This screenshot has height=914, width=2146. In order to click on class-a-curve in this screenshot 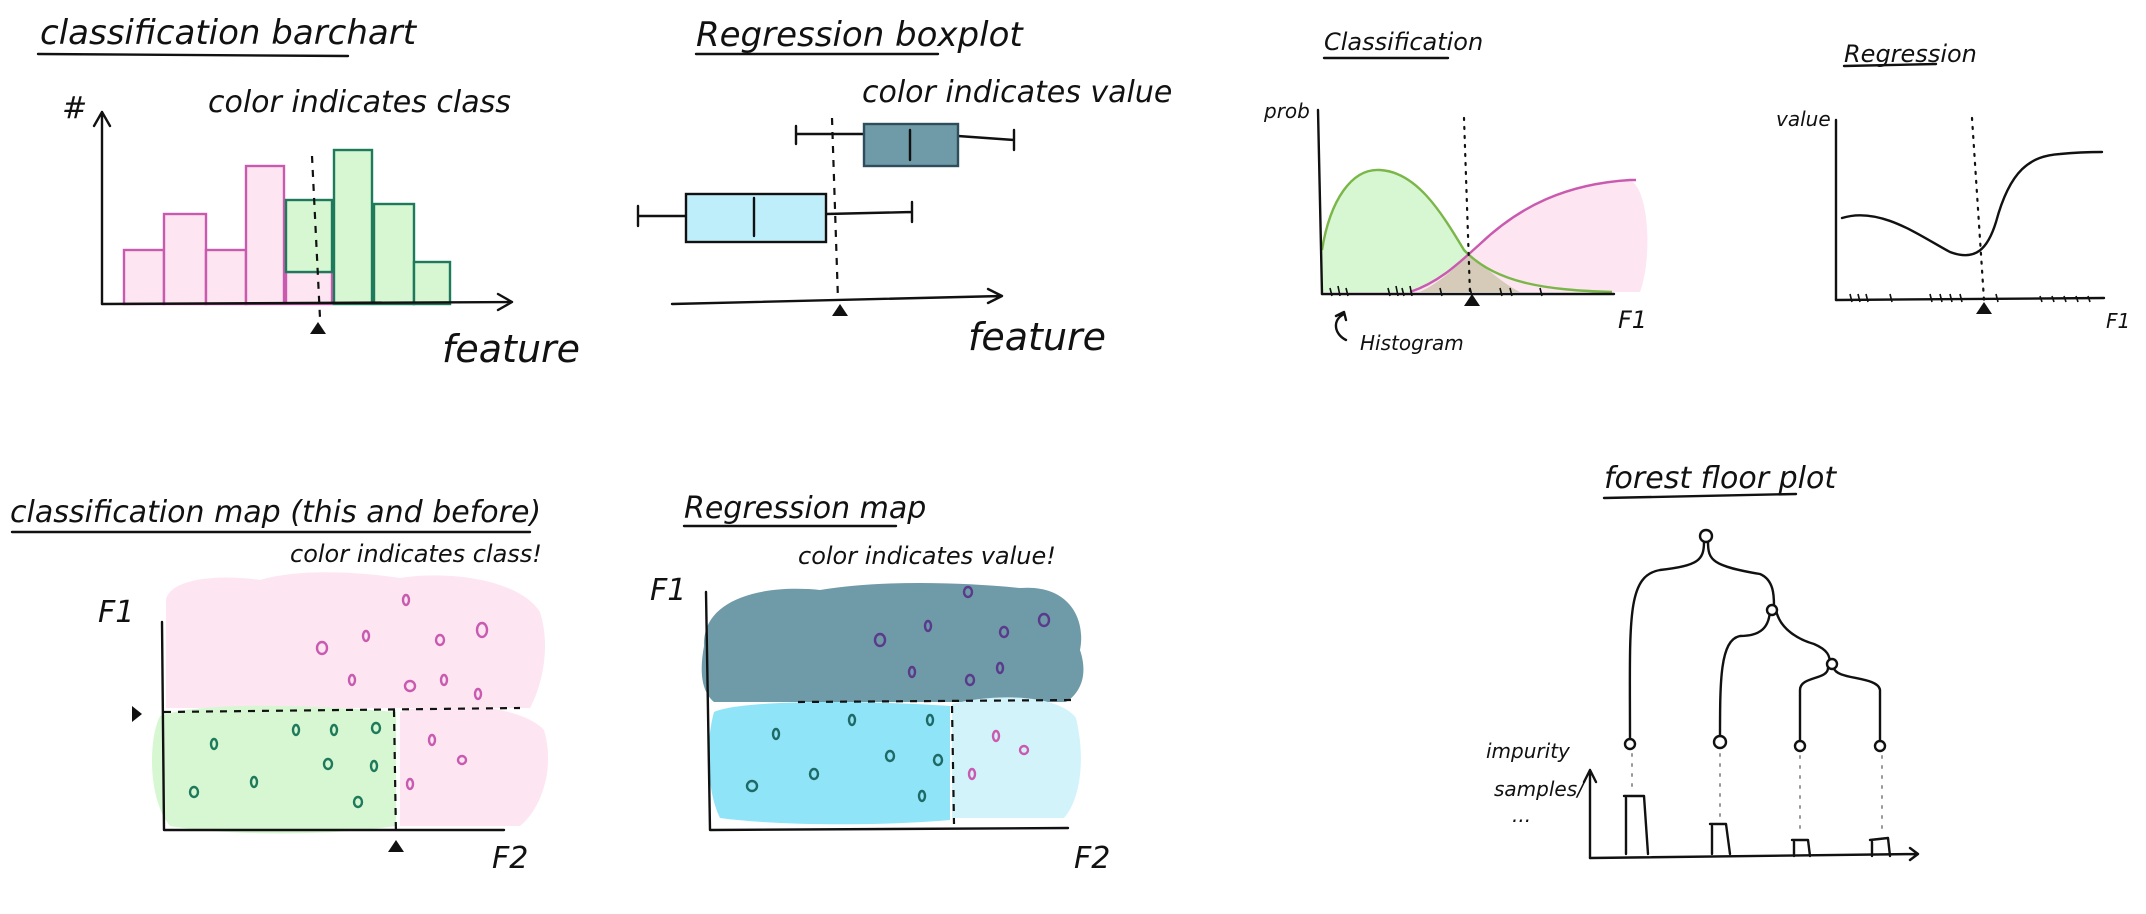, I will do `click(1466, 231)`.